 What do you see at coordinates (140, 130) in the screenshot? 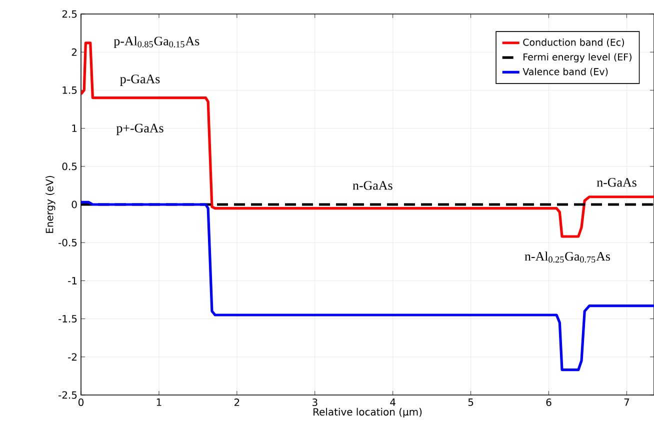
I see `annotation: p+-GaAs` at bounding box center [140, 130].